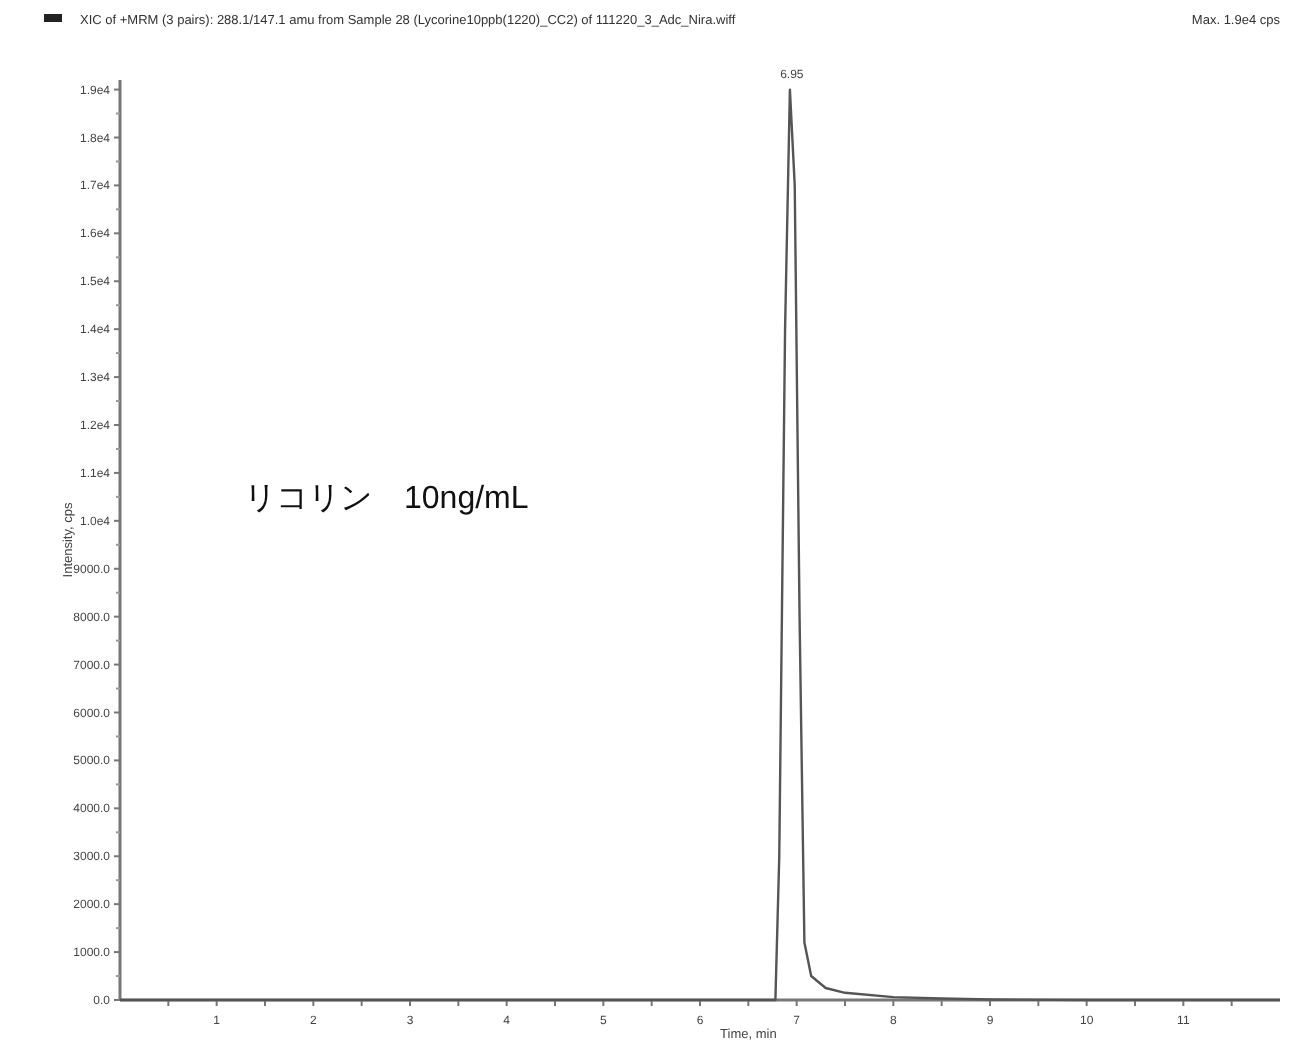 This screenshot has width=1290, height=1046. I want to click on annotation: リコリン 10ng/mL, so click(386, 499).